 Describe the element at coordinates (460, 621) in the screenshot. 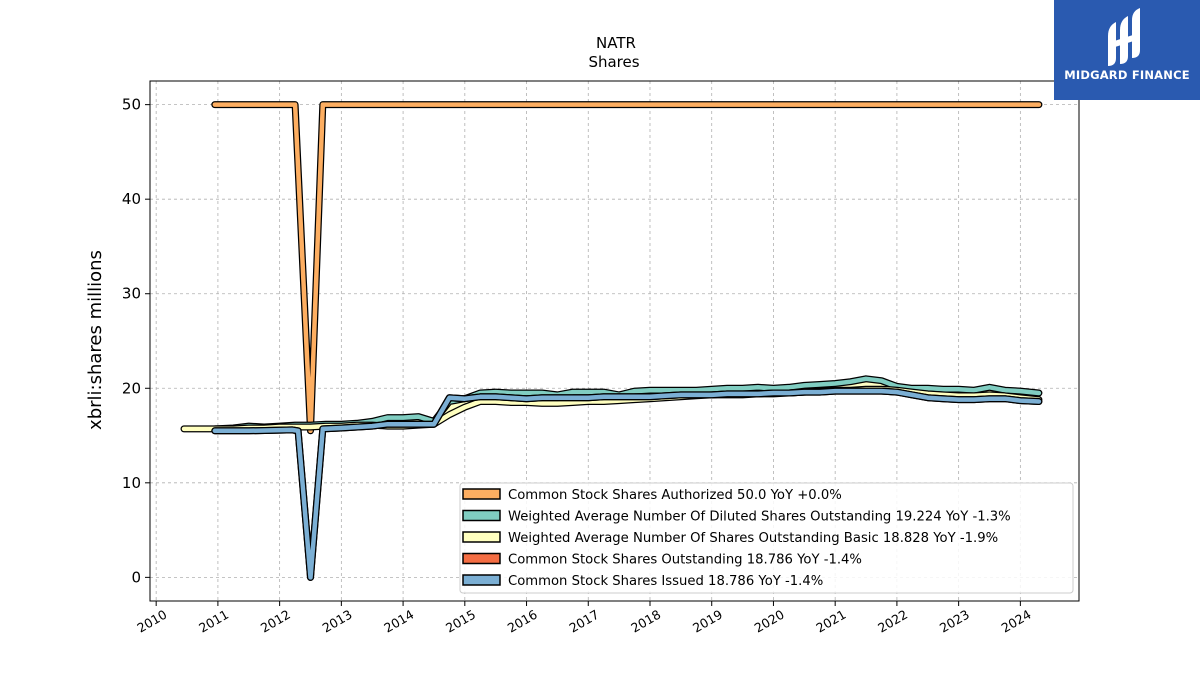

I see `x-tick-label: 2015` at that location.